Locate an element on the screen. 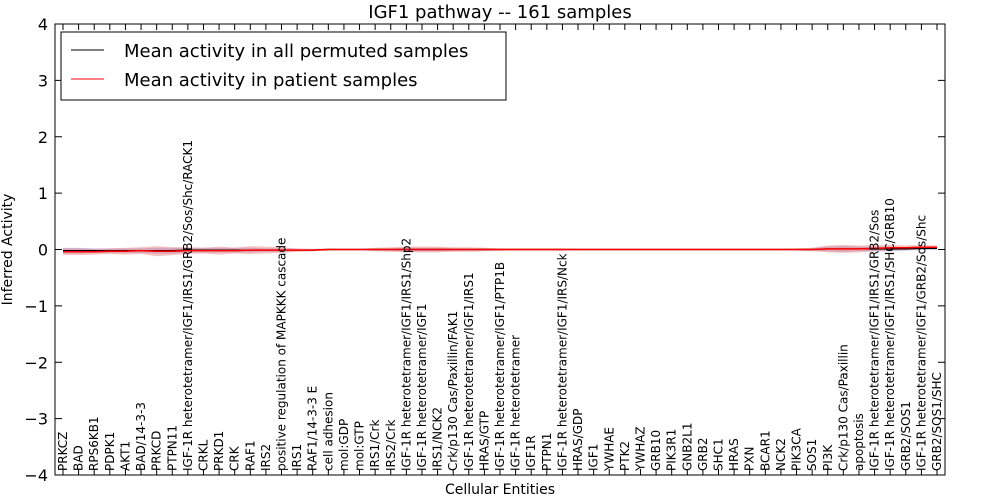  x-tick-label: IGF-1R heterotetramer/IGF1 is located at coordinates (422, 387).